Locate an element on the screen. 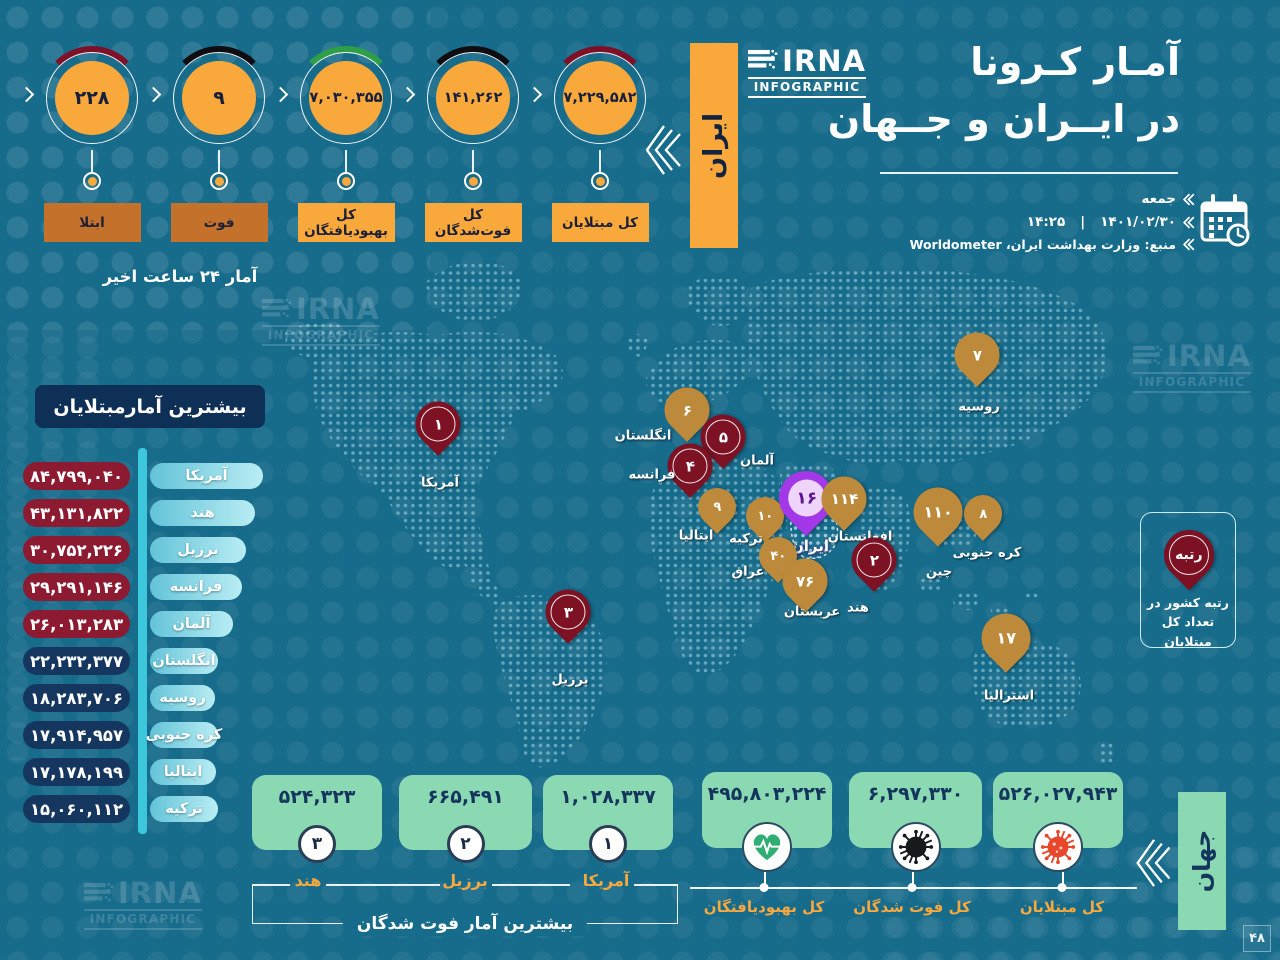 Image resolution: width=1280 pixels, height=960 pixels. chevron-left-icon is located at coordinates (1189, 244).